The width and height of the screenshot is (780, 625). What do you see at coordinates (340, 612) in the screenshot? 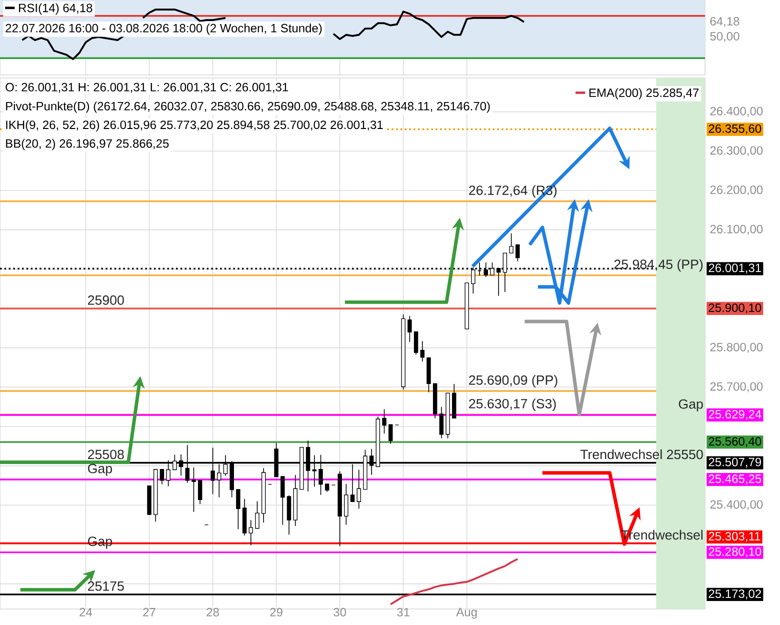
I see `x-tick-label: 30` at bounding box center [340, 612].